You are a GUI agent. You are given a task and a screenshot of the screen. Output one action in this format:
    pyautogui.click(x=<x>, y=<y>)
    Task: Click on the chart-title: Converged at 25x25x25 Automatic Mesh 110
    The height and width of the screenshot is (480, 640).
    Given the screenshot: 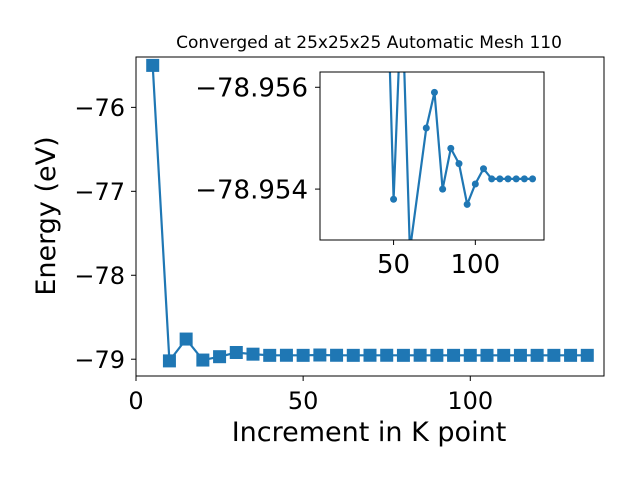 What is the action you would take?
    pyautogui.click(x=369, y=43)
    